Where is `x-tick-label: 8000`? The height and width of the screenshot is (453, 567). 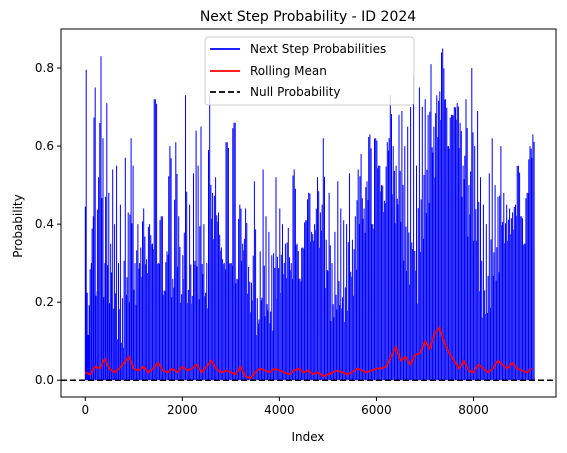
x-tick-label: 8000 is located at coordinates (473, 410).